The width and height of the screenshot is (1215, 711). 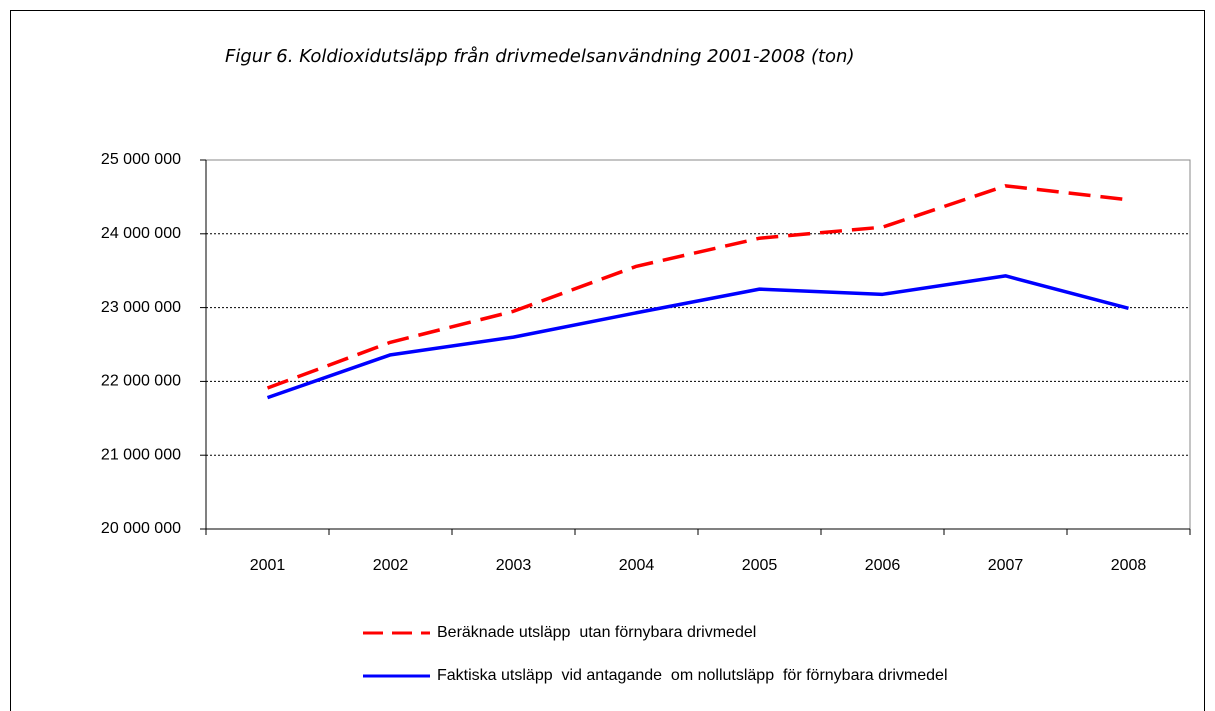 What do you see at coordinates (883, 565) in the screenshot?
I see `x-tick-label: 2006` at bounding box center [883, 565].